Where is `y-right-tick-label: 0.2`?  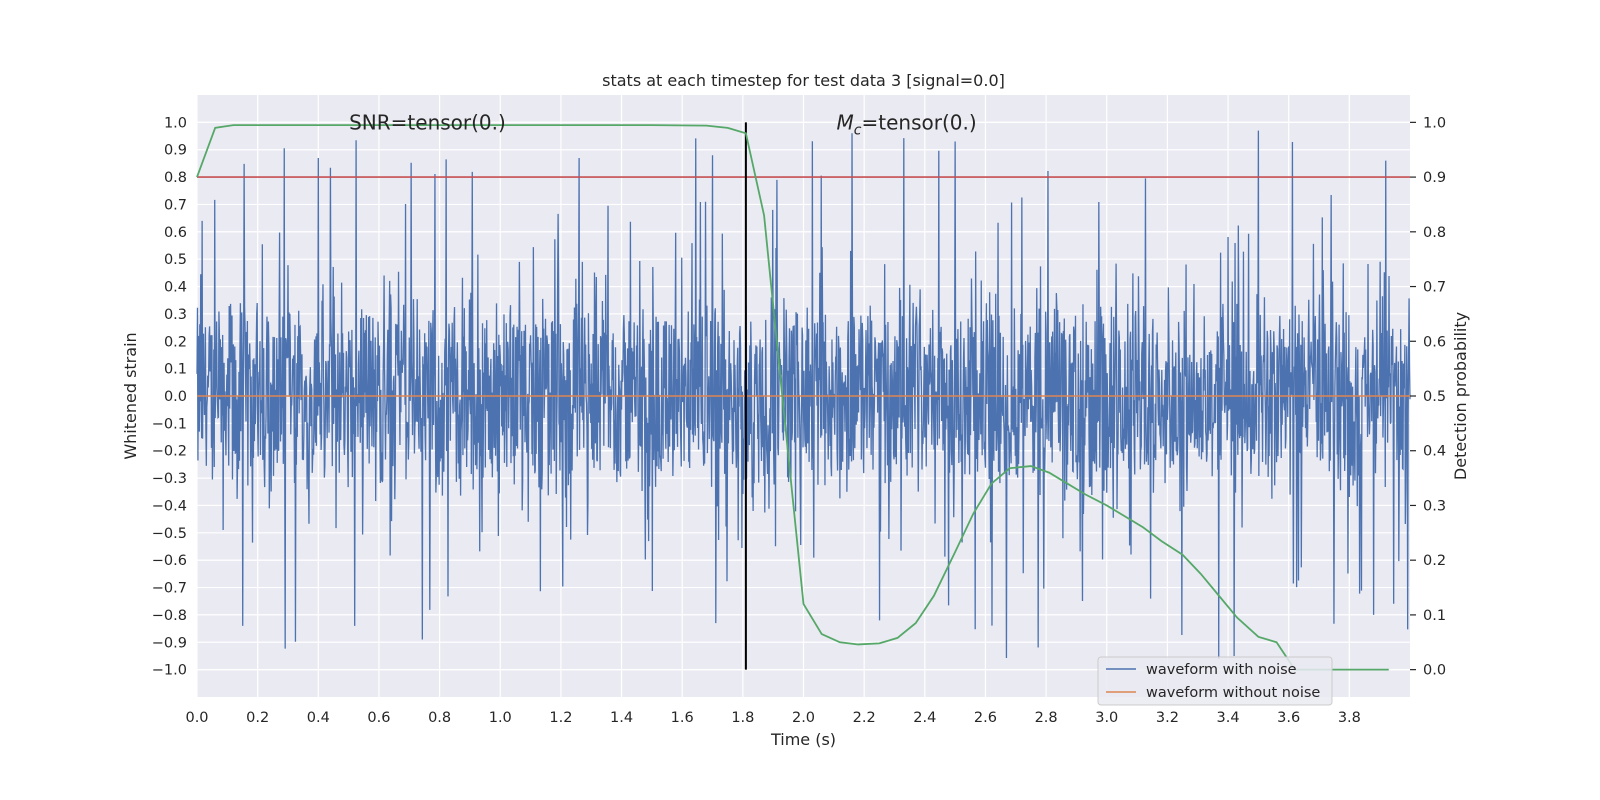
y-right-tick-label: 0.2 is located at coordinates (1434, 561).